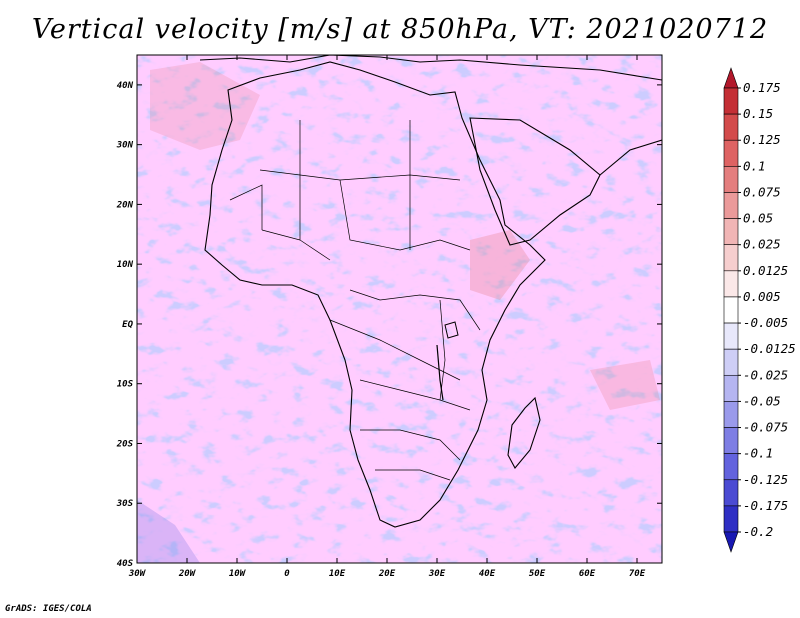  What do you see at coordinates (637, 574) in the screenshot?
I see `x-tick-label: 70E` at bounding box center [637, 574].